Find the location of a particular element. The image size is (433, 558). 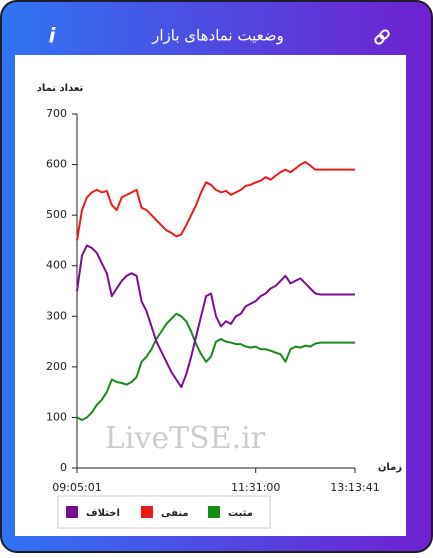

y-tick-label: 700 is located at coordinates (56, 113).